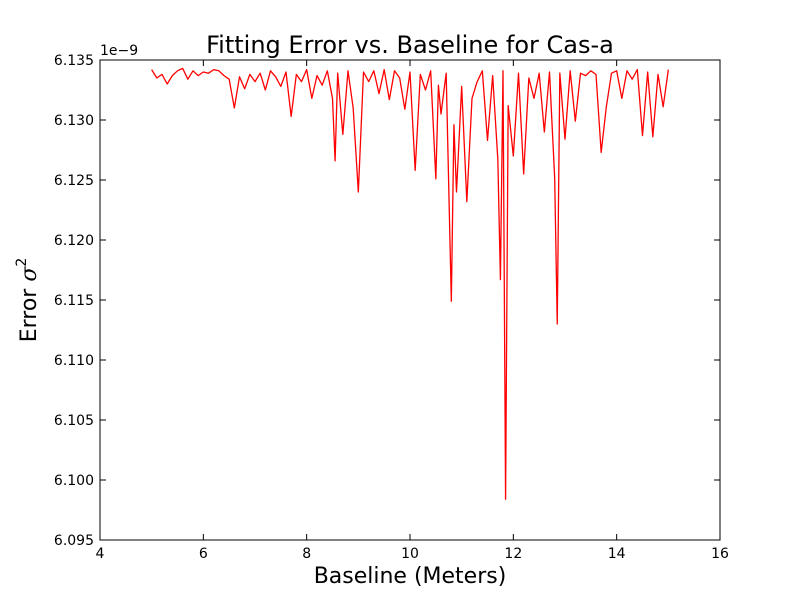 The height and width of the screenshot is (600, 800). What do you see at coordinates (410, 554) in the screenshot?
I see `x-tick-label: 10` at bounding box center [410, 554].